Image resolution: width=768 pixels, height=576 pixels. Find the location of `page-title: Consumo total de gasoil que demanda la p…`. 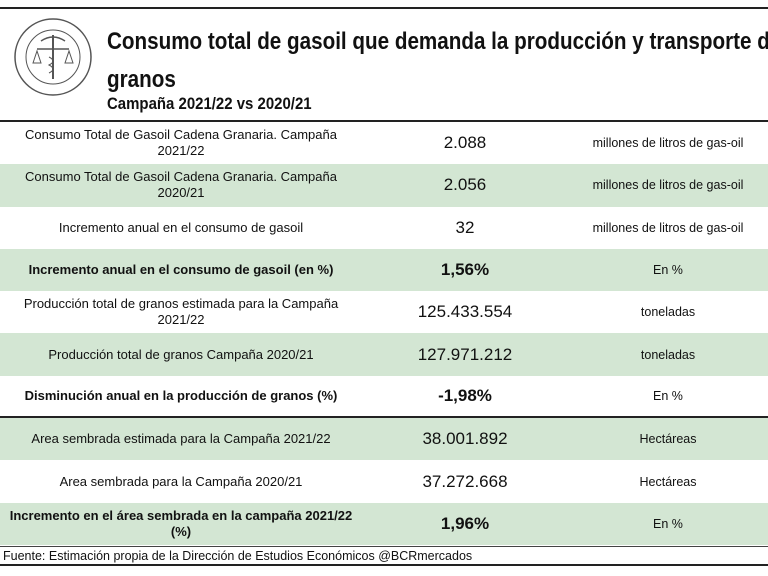

page-title: Consumo total de gasoil que demanda la p… is located at coordinates (437, 60).